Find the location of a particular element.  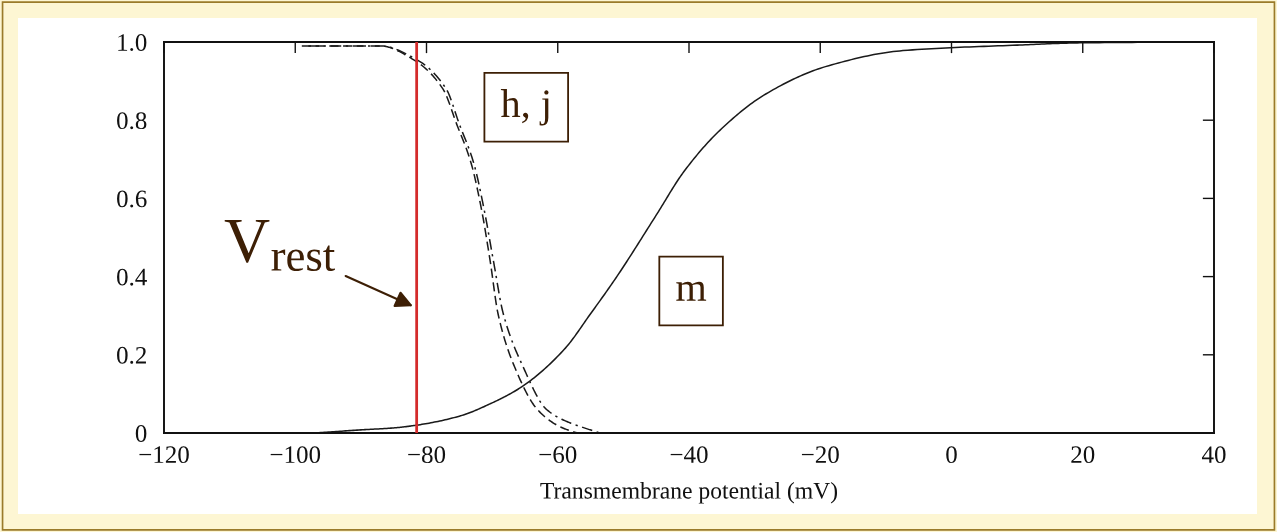

annotation: m is located at coordinates (691, 291).